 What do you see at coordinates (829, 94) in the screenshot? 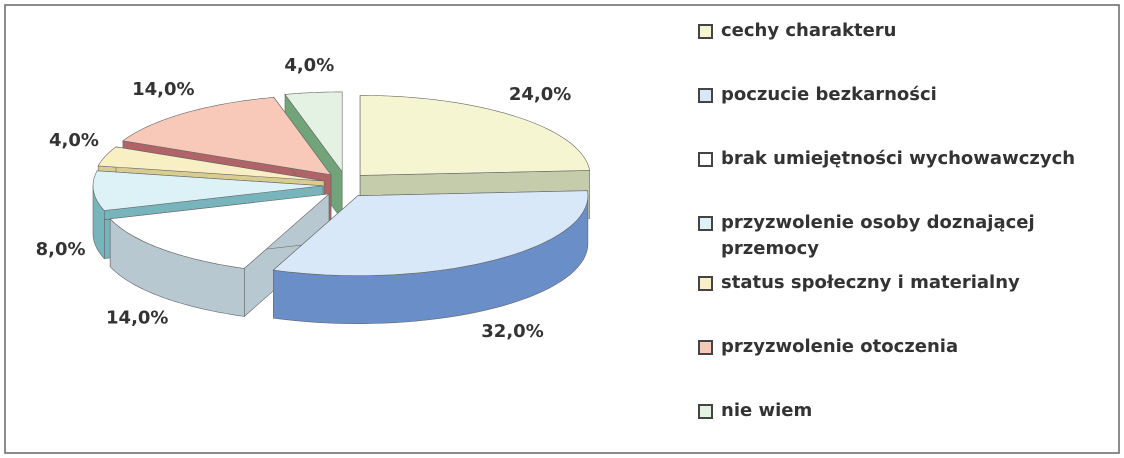
I see `legend-label: poczucie bezkarności` at bounding box center [829, 94].